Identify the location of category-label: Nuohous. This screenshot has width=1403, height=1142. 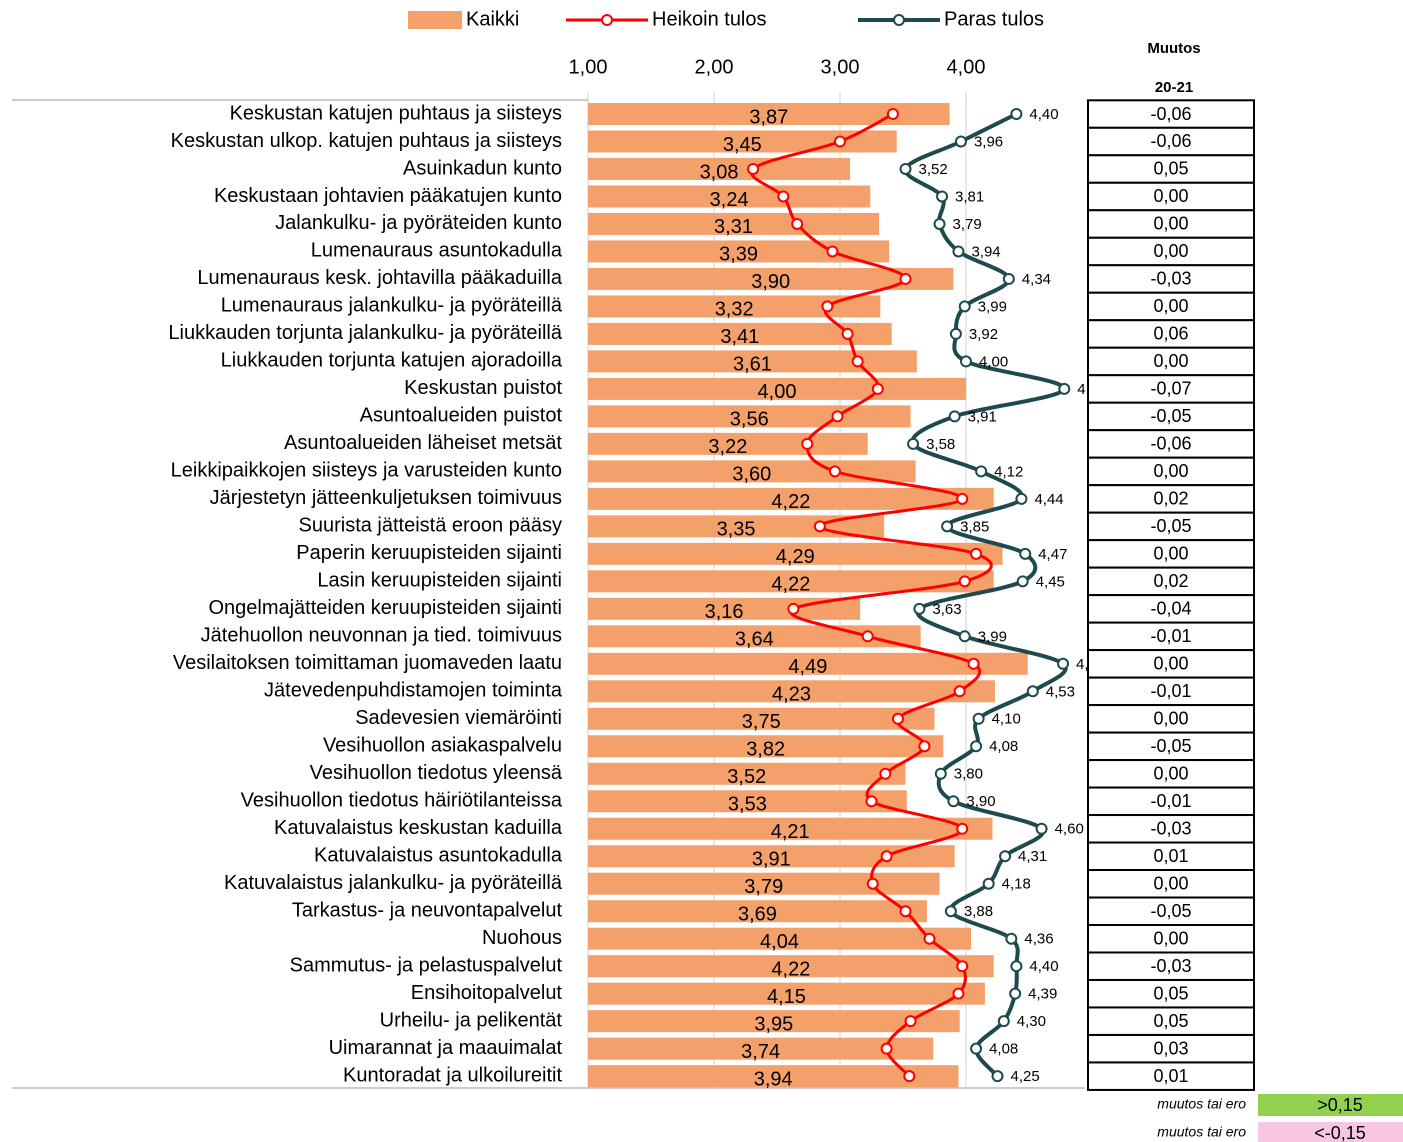
(522, 938).